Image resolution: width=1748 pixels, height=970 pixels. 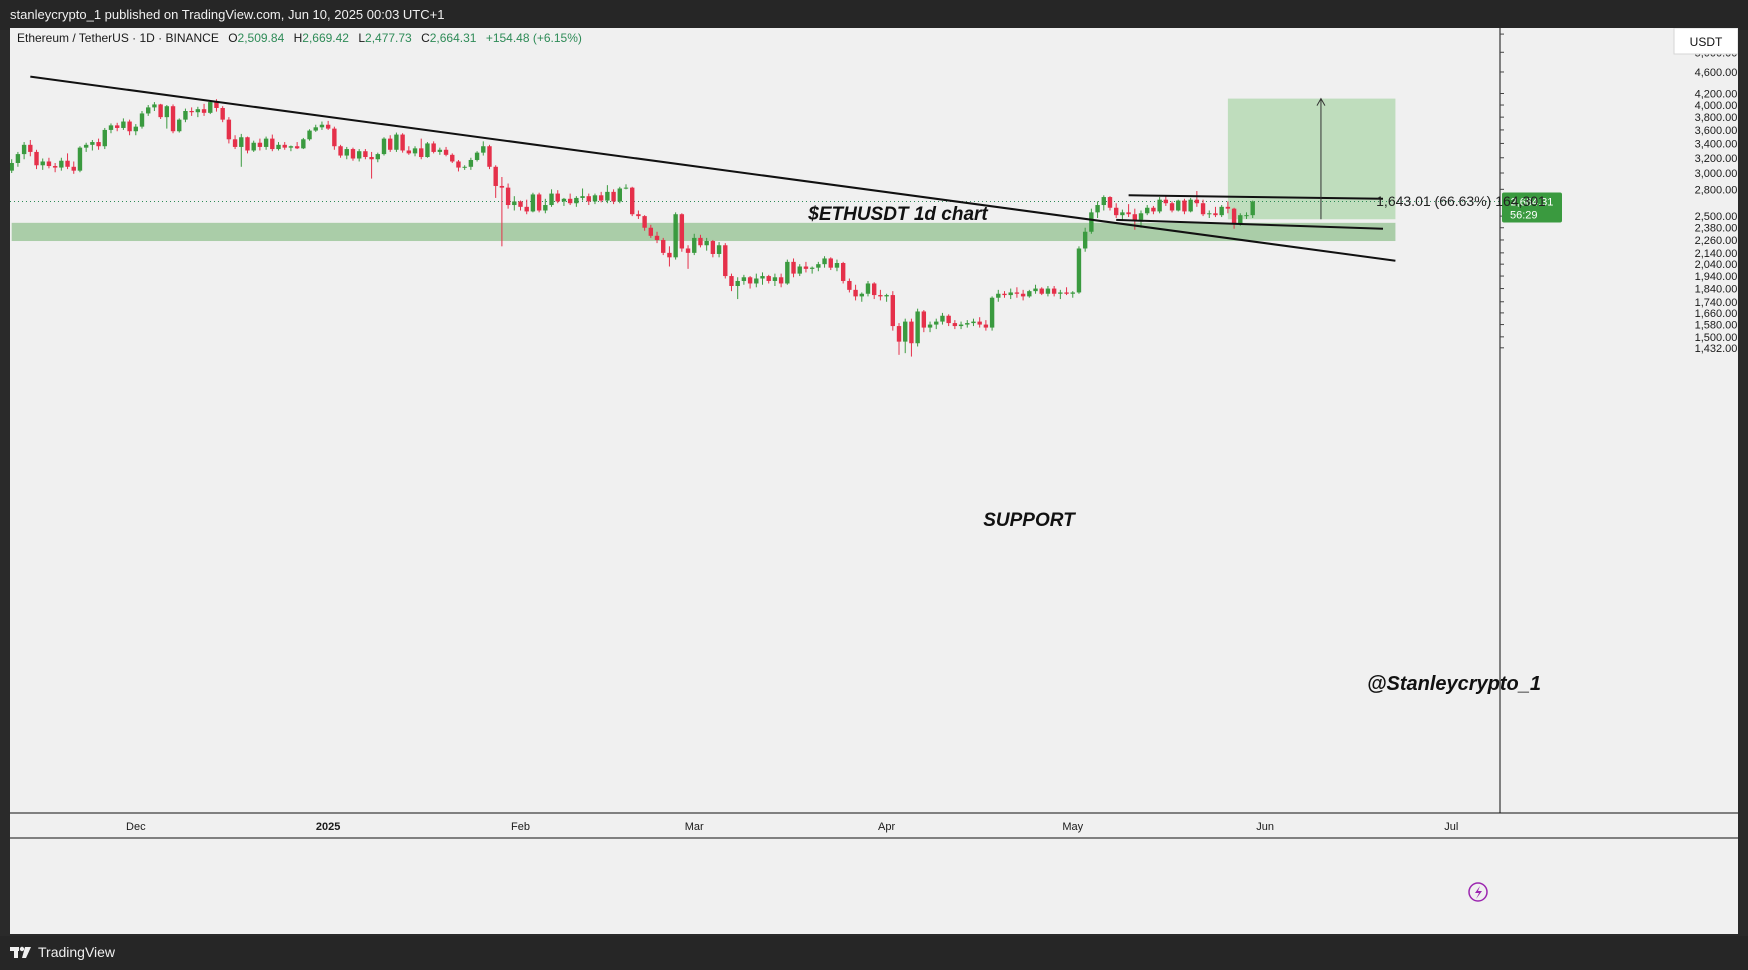 I want to click on low-label: L, so click(x=361, y=38).